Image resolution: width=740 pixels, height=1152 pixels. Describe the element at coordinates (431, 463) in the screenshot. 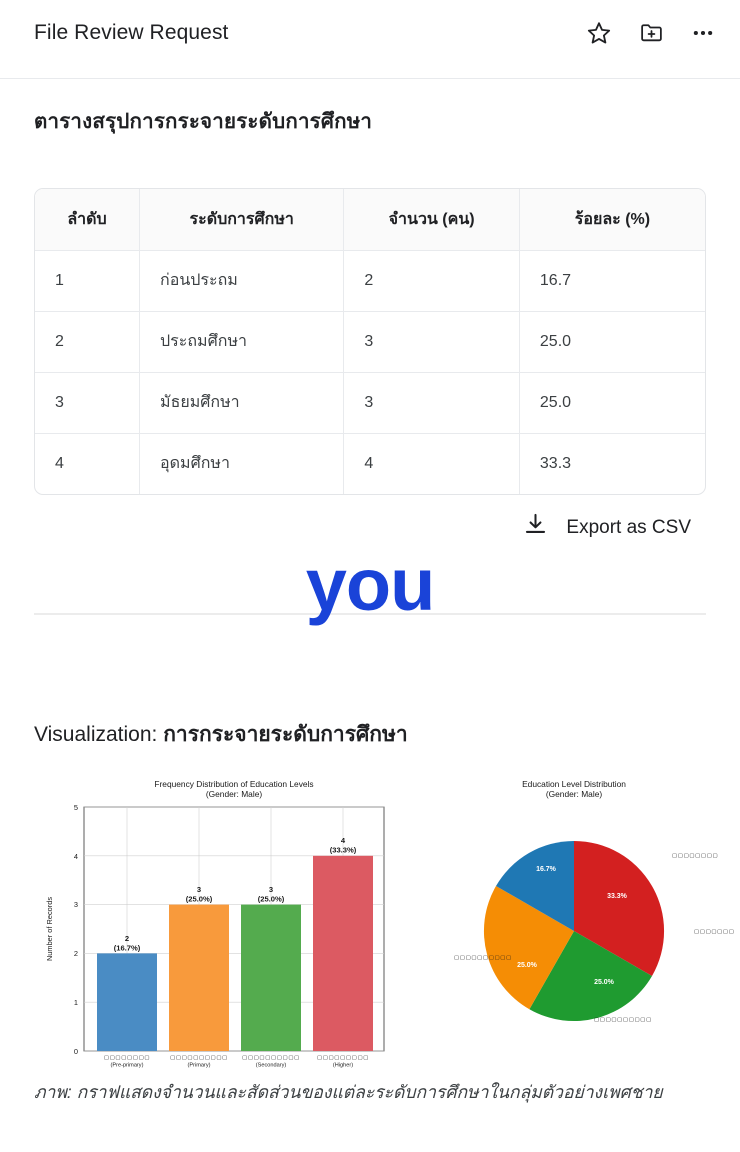

I see `cell-count: 4` at that location.